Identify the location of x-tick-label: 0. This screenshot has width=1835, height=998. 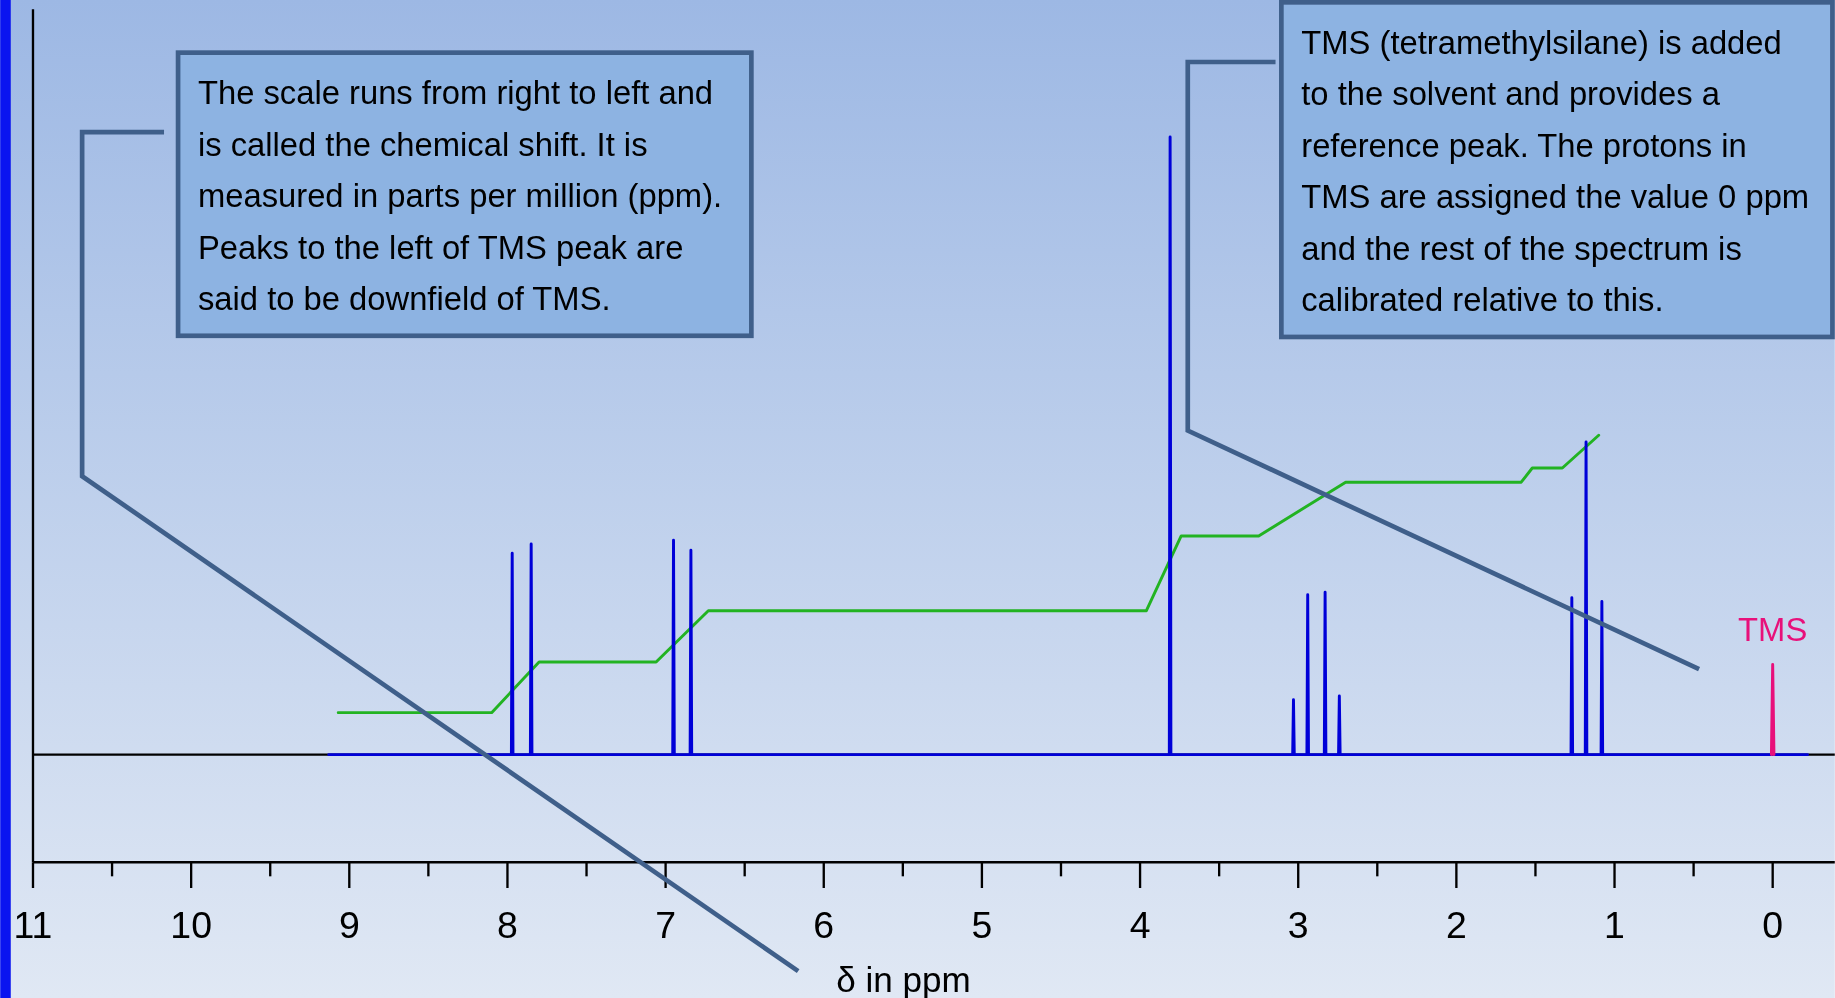
(1773, 925).